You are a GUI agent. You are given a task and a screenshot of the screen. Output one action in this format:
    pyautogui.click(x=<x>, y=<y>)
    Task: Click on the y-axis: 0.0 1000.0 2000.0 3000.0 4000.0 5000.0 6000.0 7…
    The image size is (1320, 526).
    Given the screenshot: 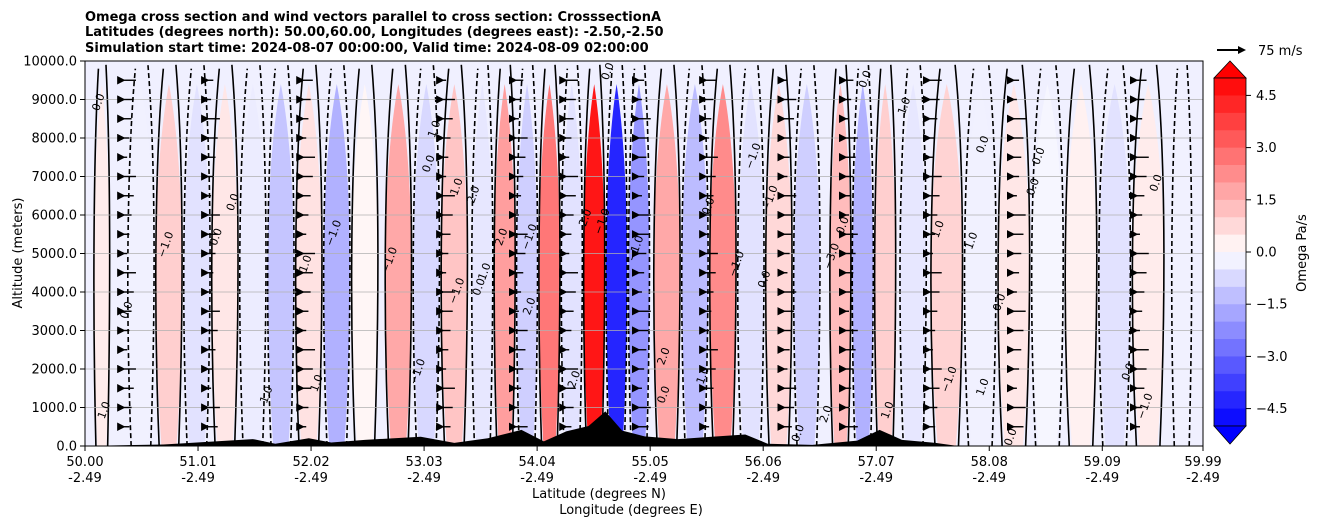 What is the action you would take?
    pyautogui.click(x=54, y=255)
    